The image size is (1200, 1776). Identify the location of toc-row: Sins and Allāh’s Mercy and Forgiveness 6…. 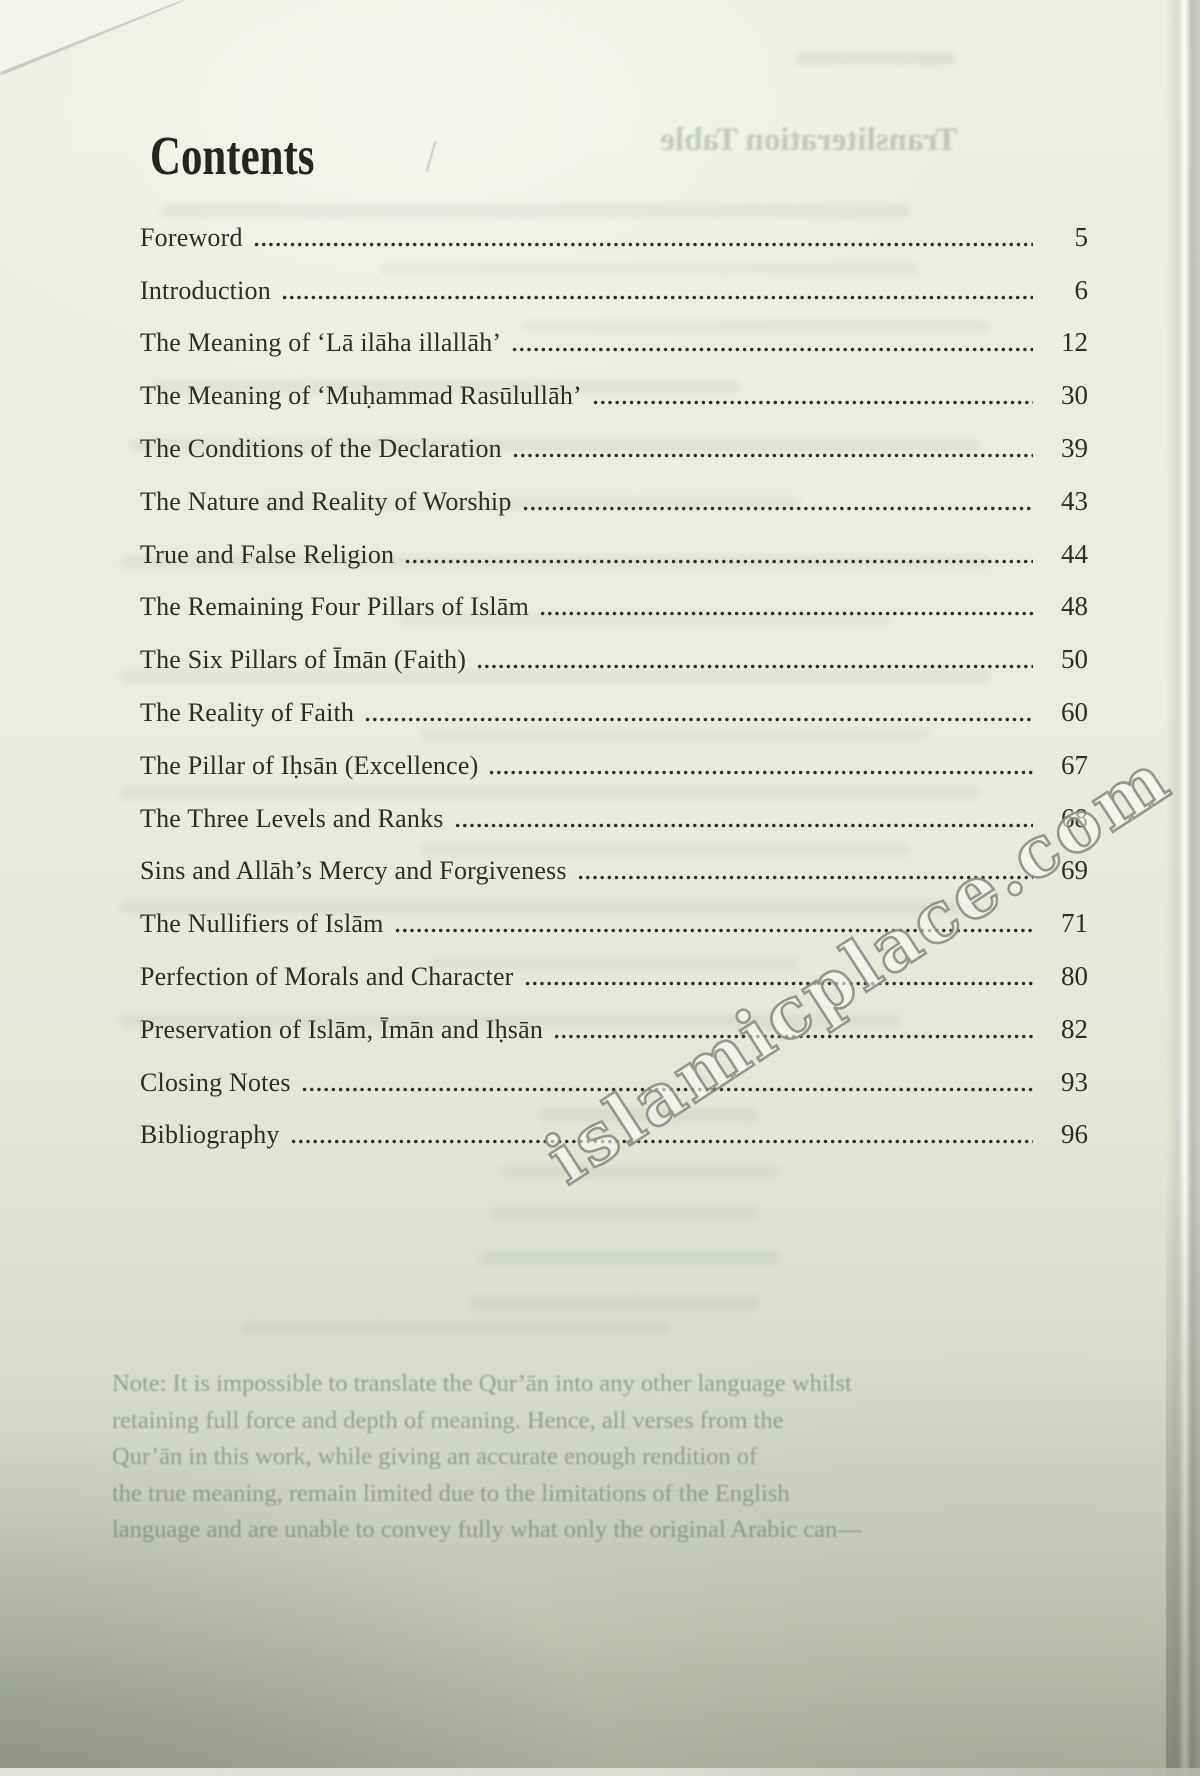
(614, 864).